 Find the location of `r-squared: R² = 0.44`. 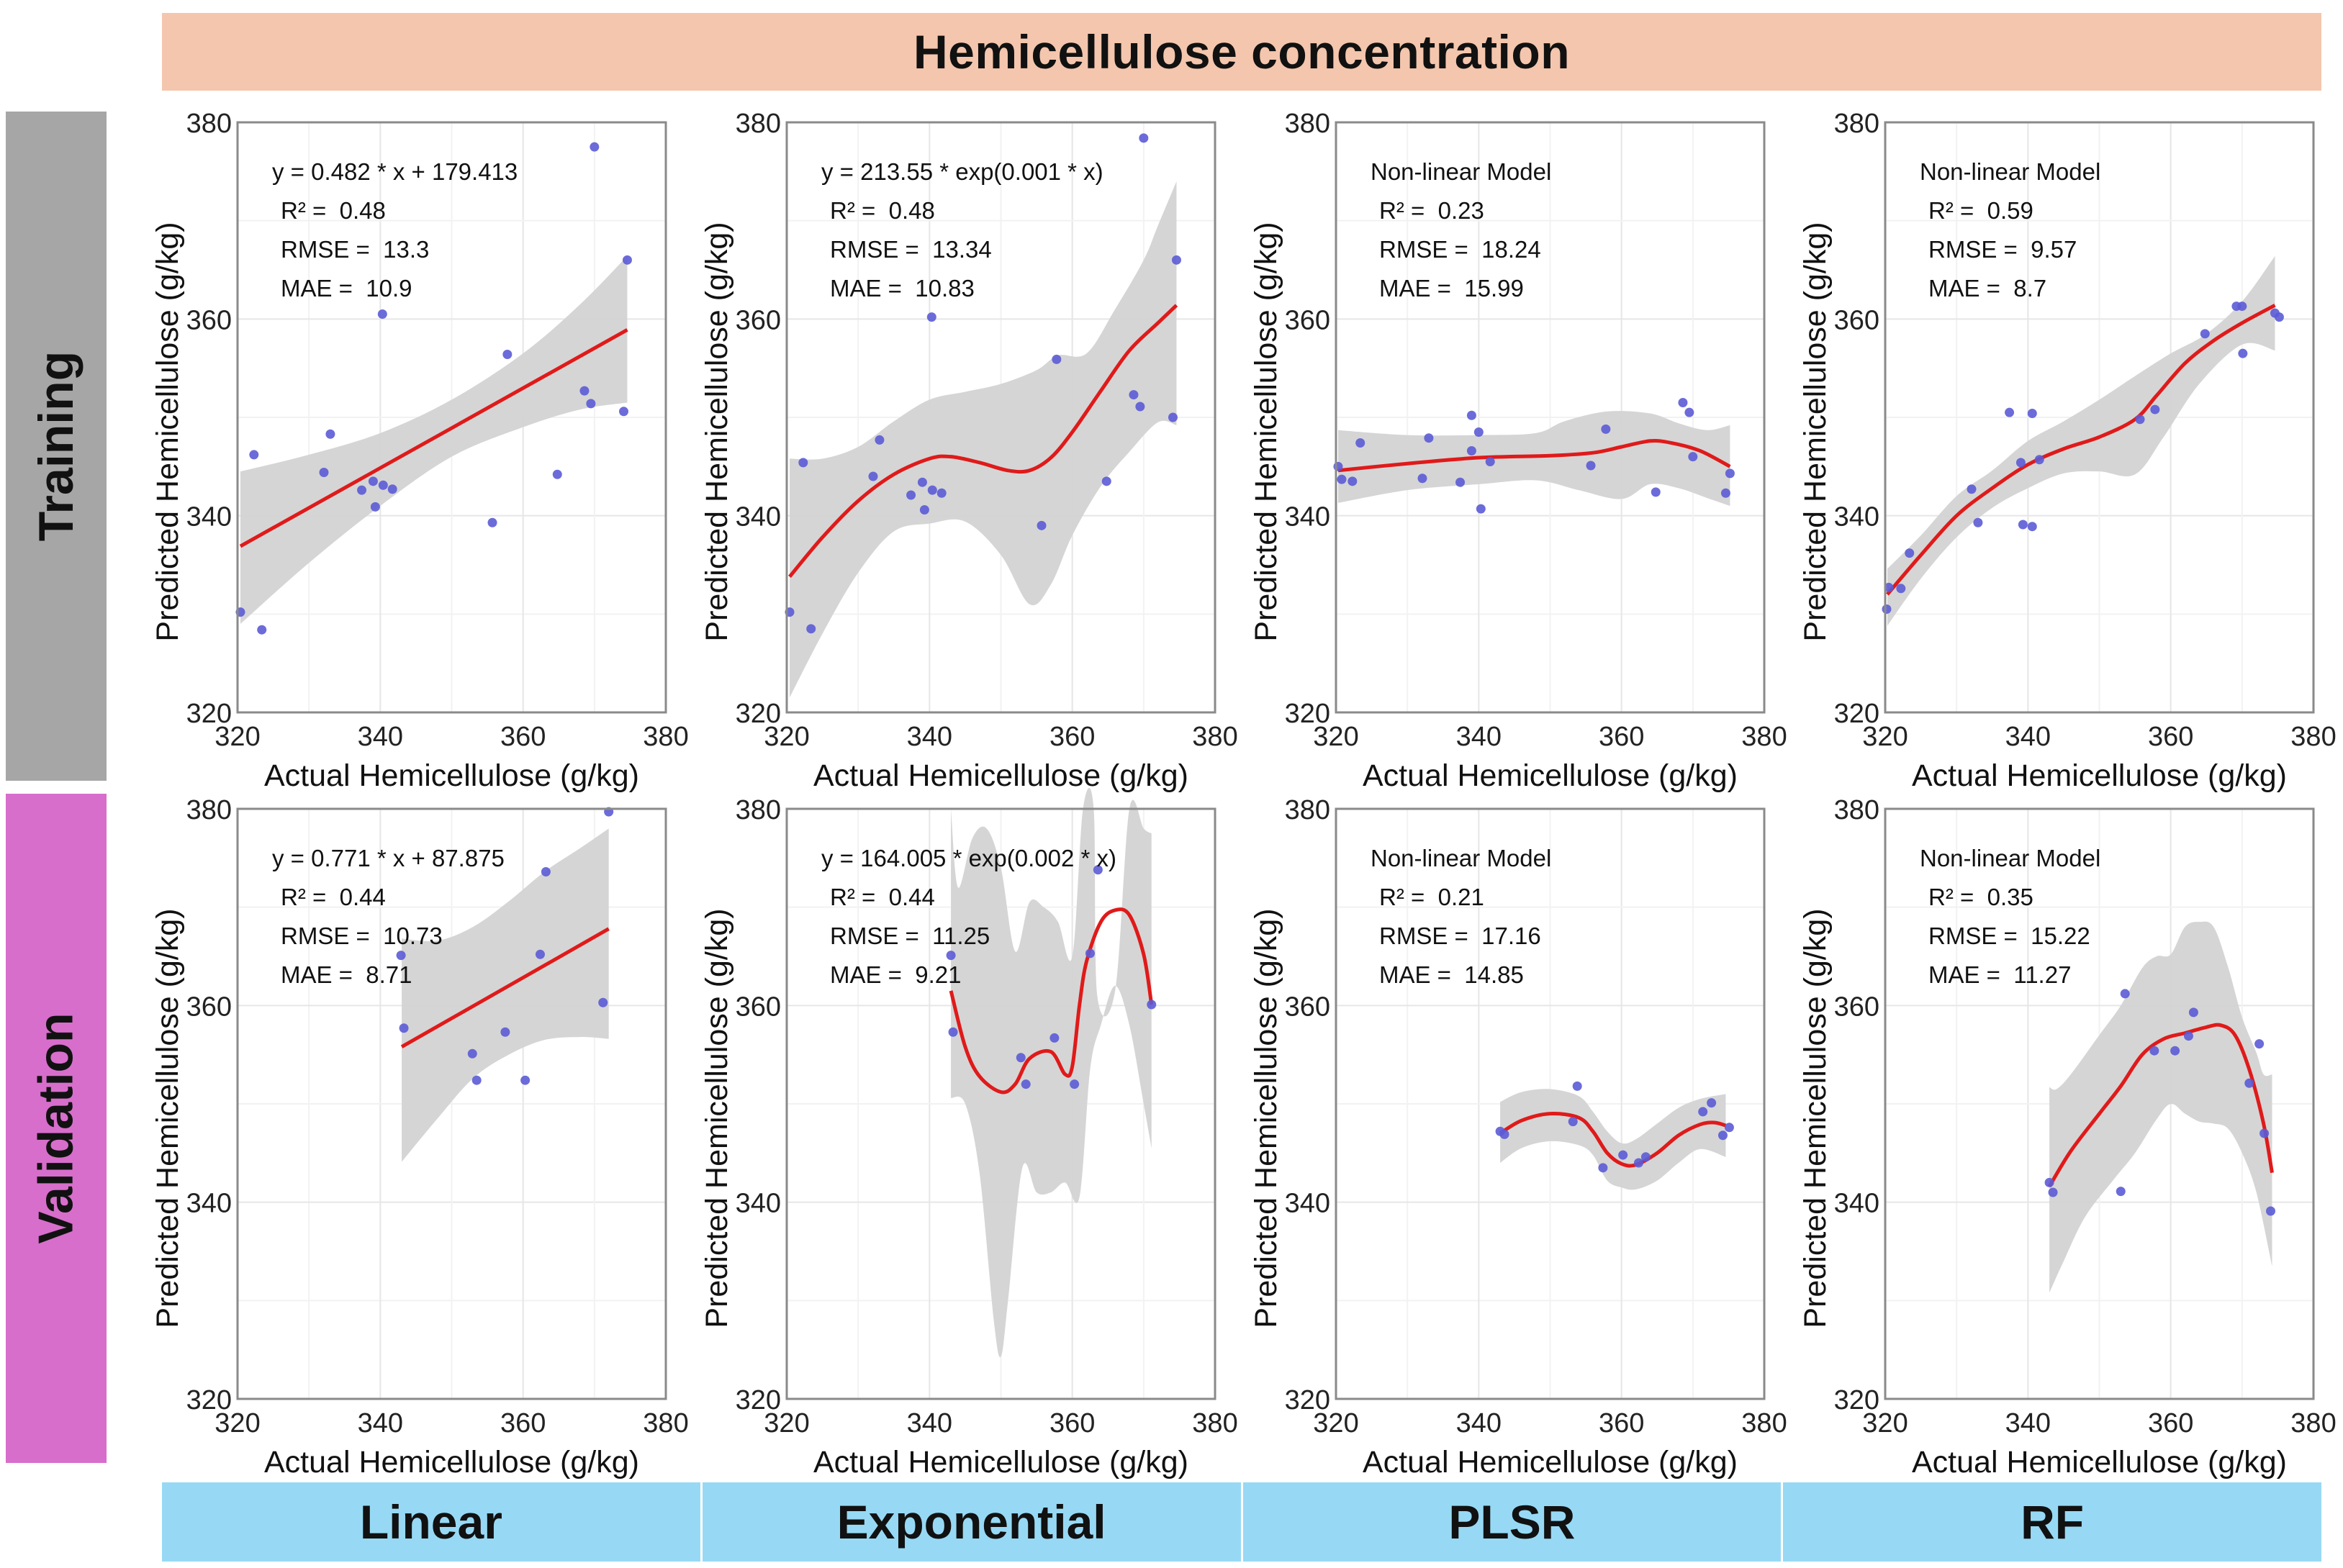

r-squared: R² = 0.44 is located at coordinates (883, 897).